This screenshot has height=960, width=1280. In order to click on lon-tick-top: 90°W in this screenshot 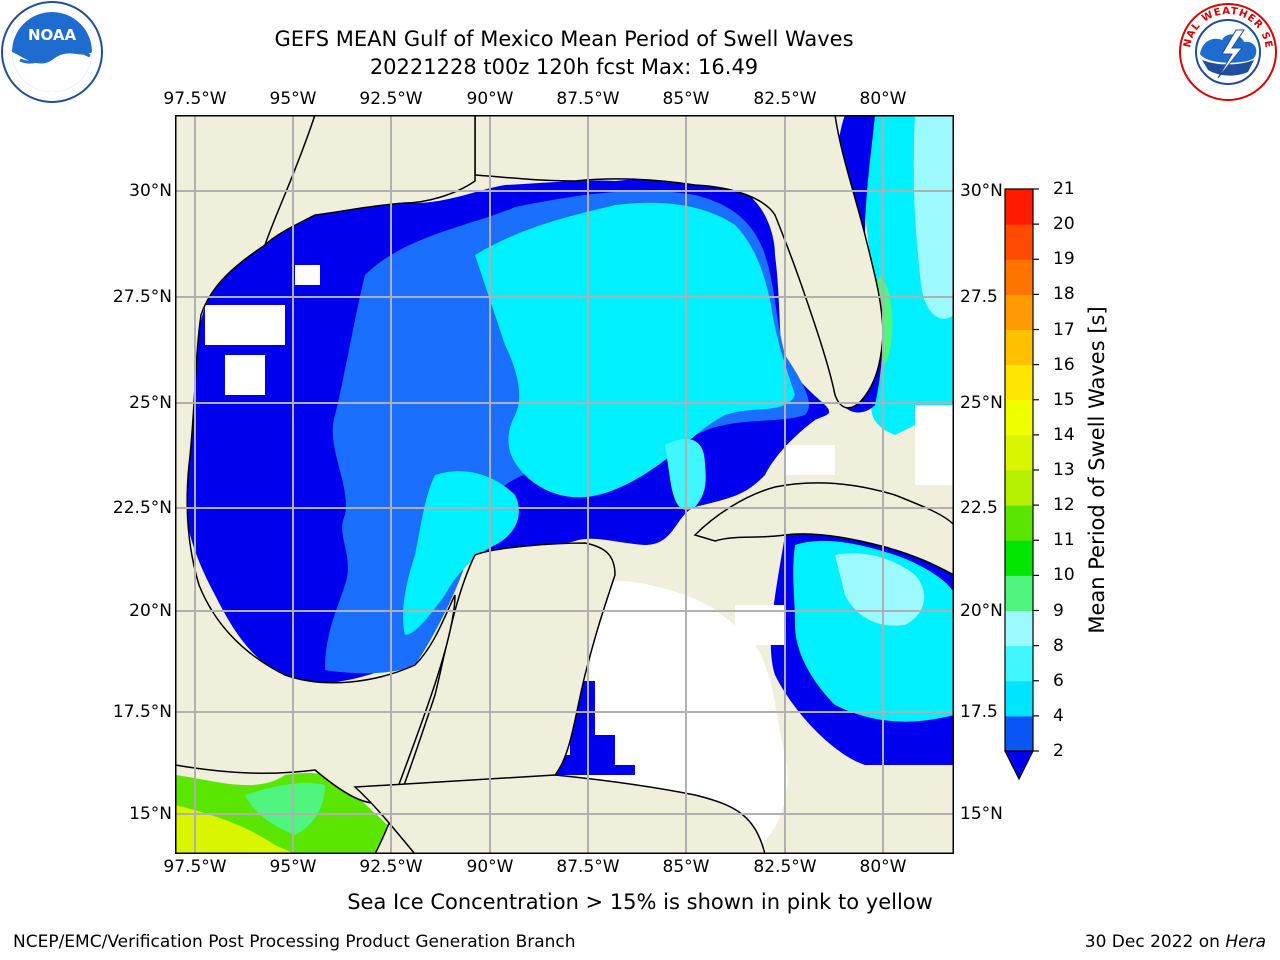, I will do `click(490, 99)`.